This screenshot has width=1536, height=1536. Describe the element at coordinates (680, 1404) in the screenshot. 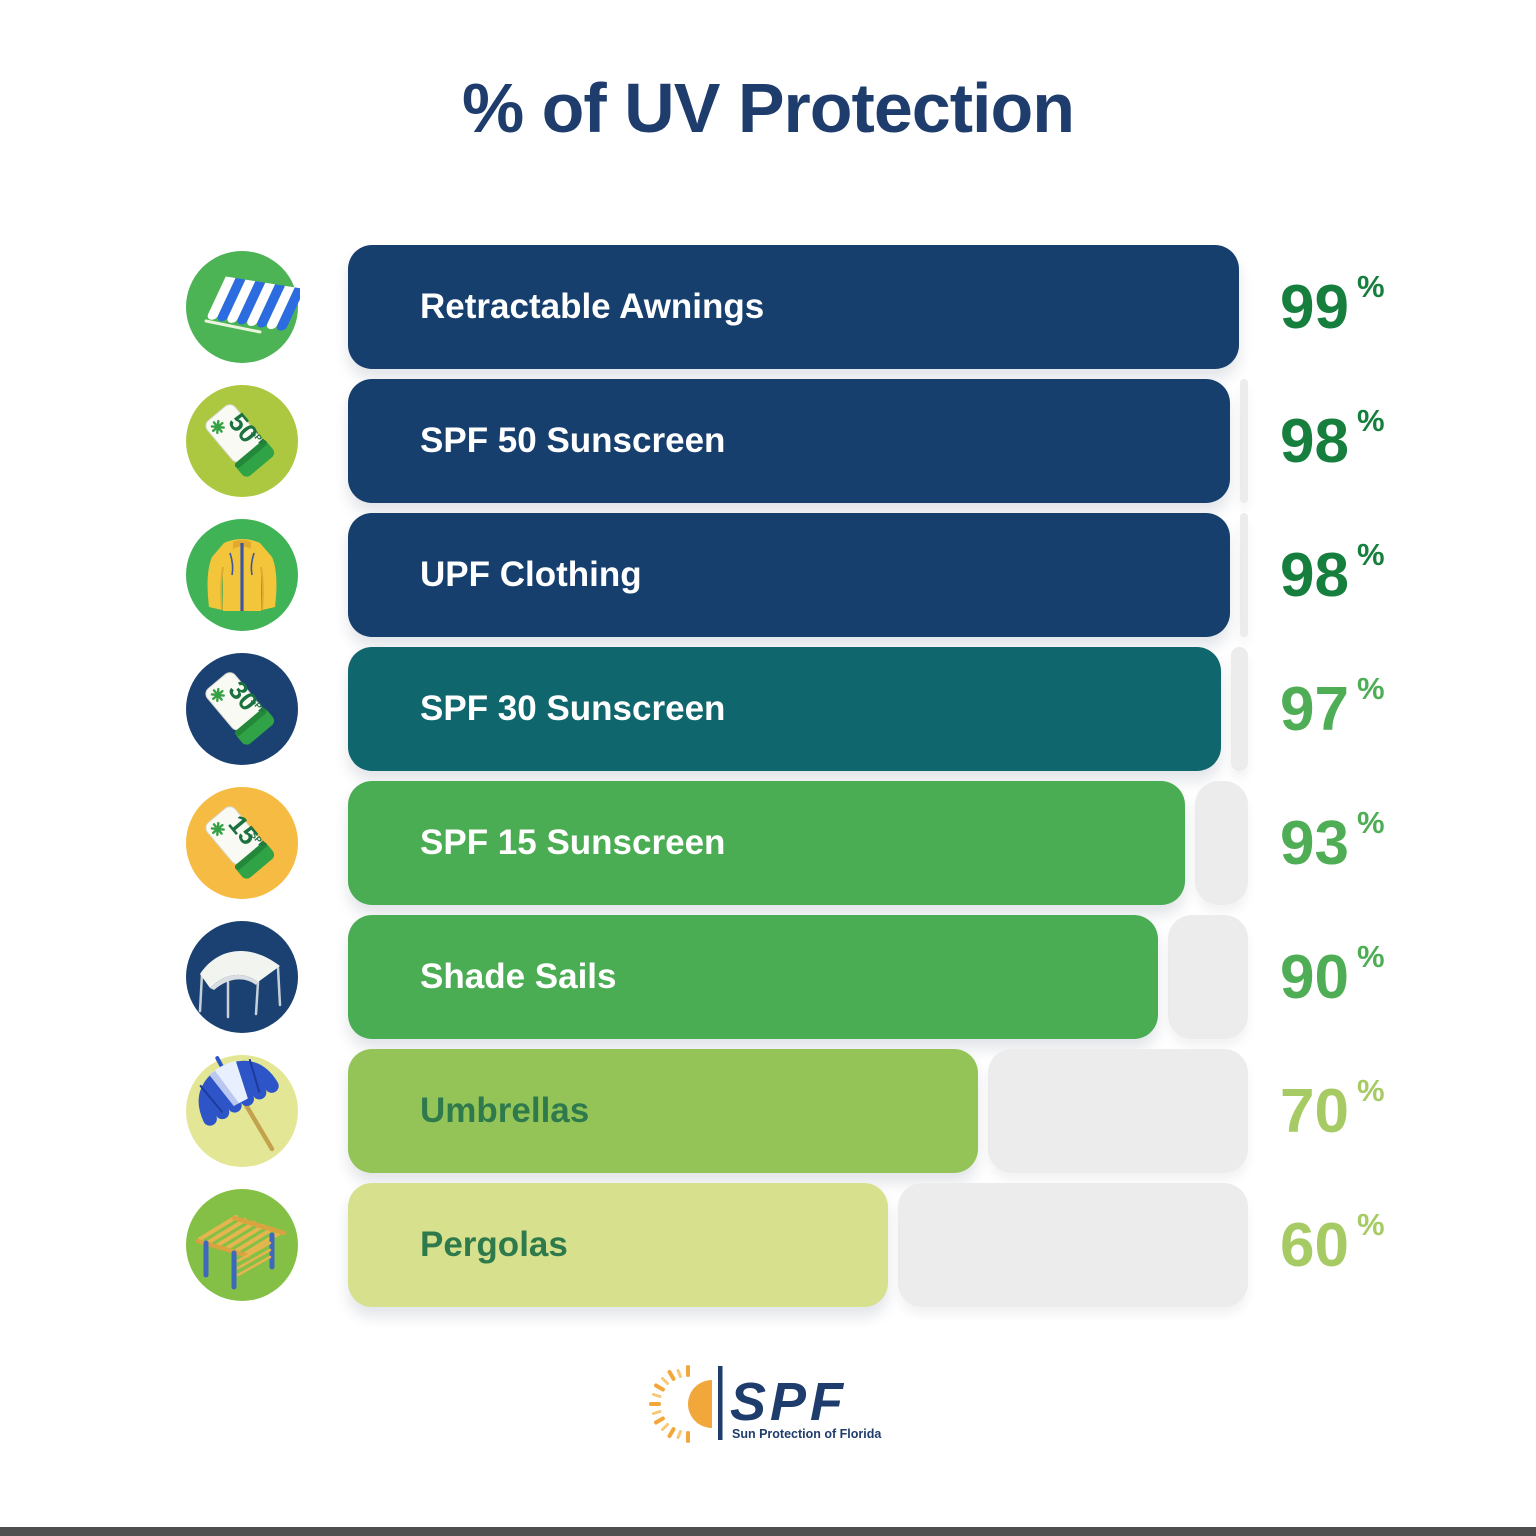

I see `sun-icon` at that location.